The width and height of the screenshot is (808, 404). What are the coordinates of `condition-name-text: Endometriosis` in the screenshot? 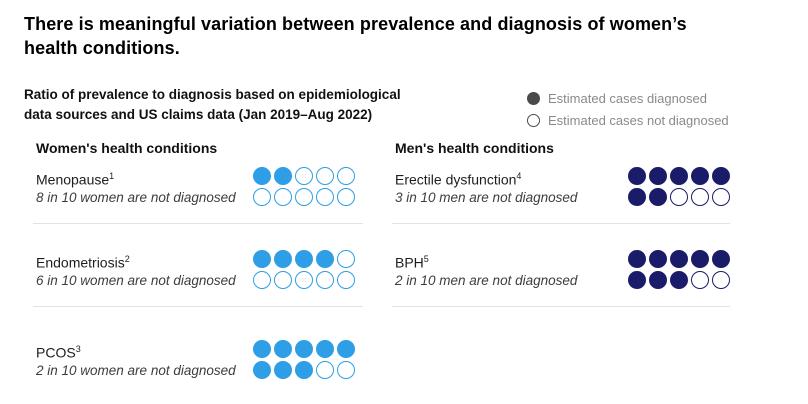 It's located at (80, 262).